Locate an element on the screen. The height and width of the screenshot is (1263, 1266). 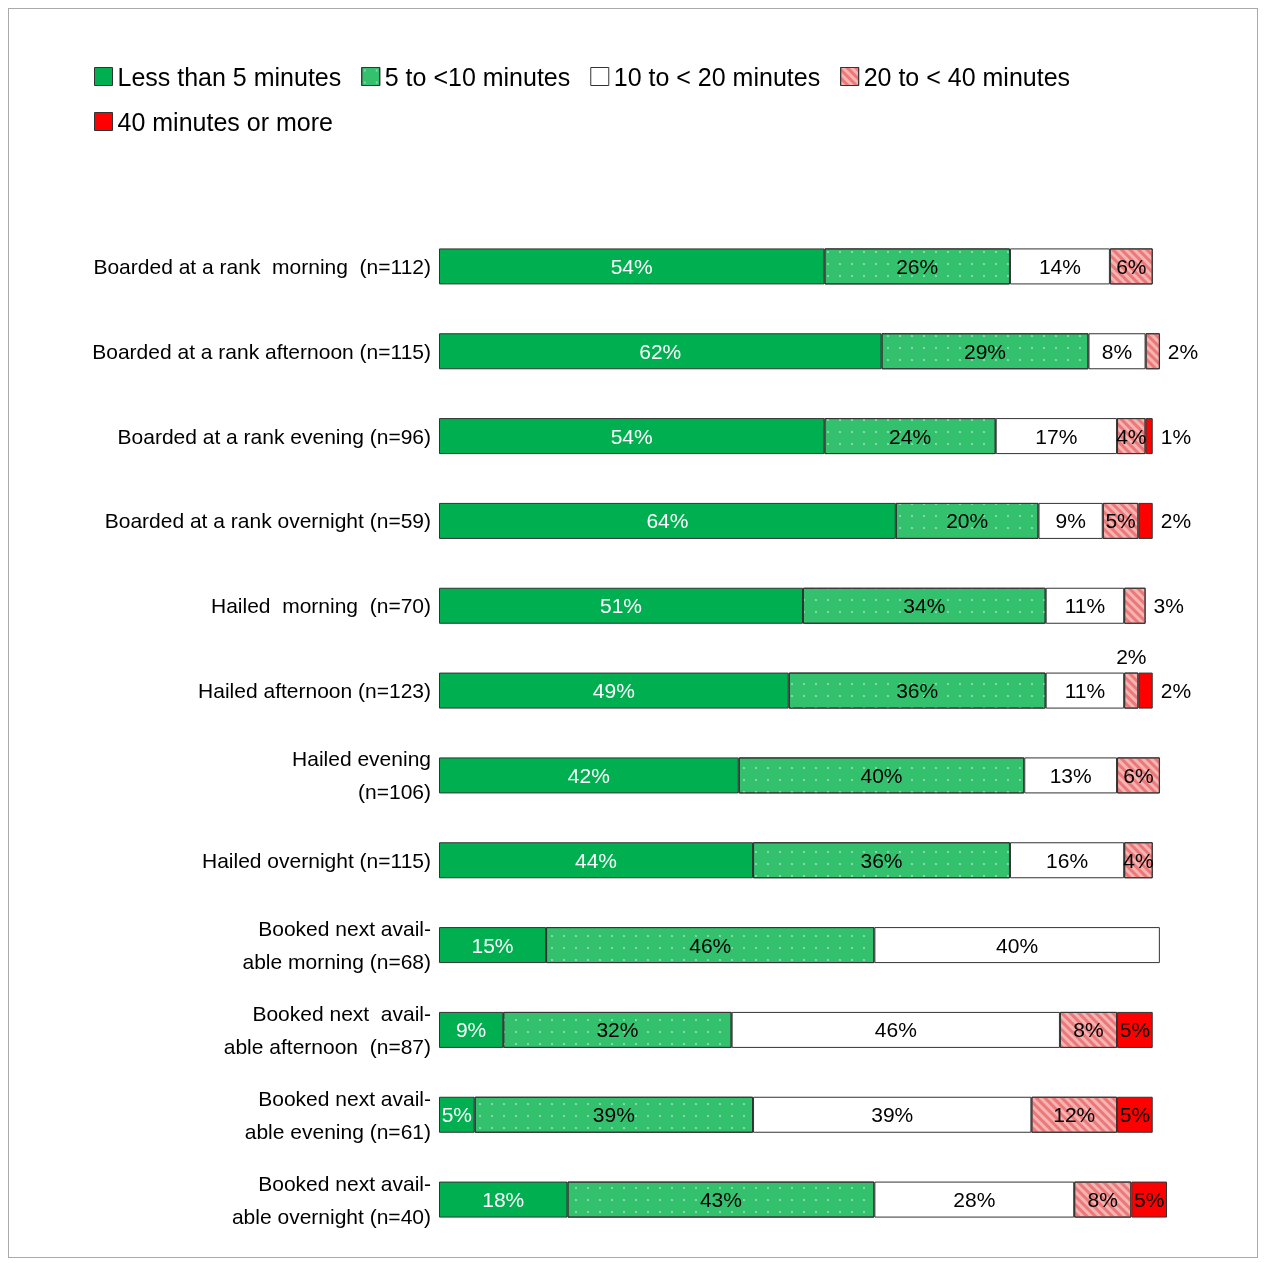
data-label: 26% is located at coordinates (917, 266).